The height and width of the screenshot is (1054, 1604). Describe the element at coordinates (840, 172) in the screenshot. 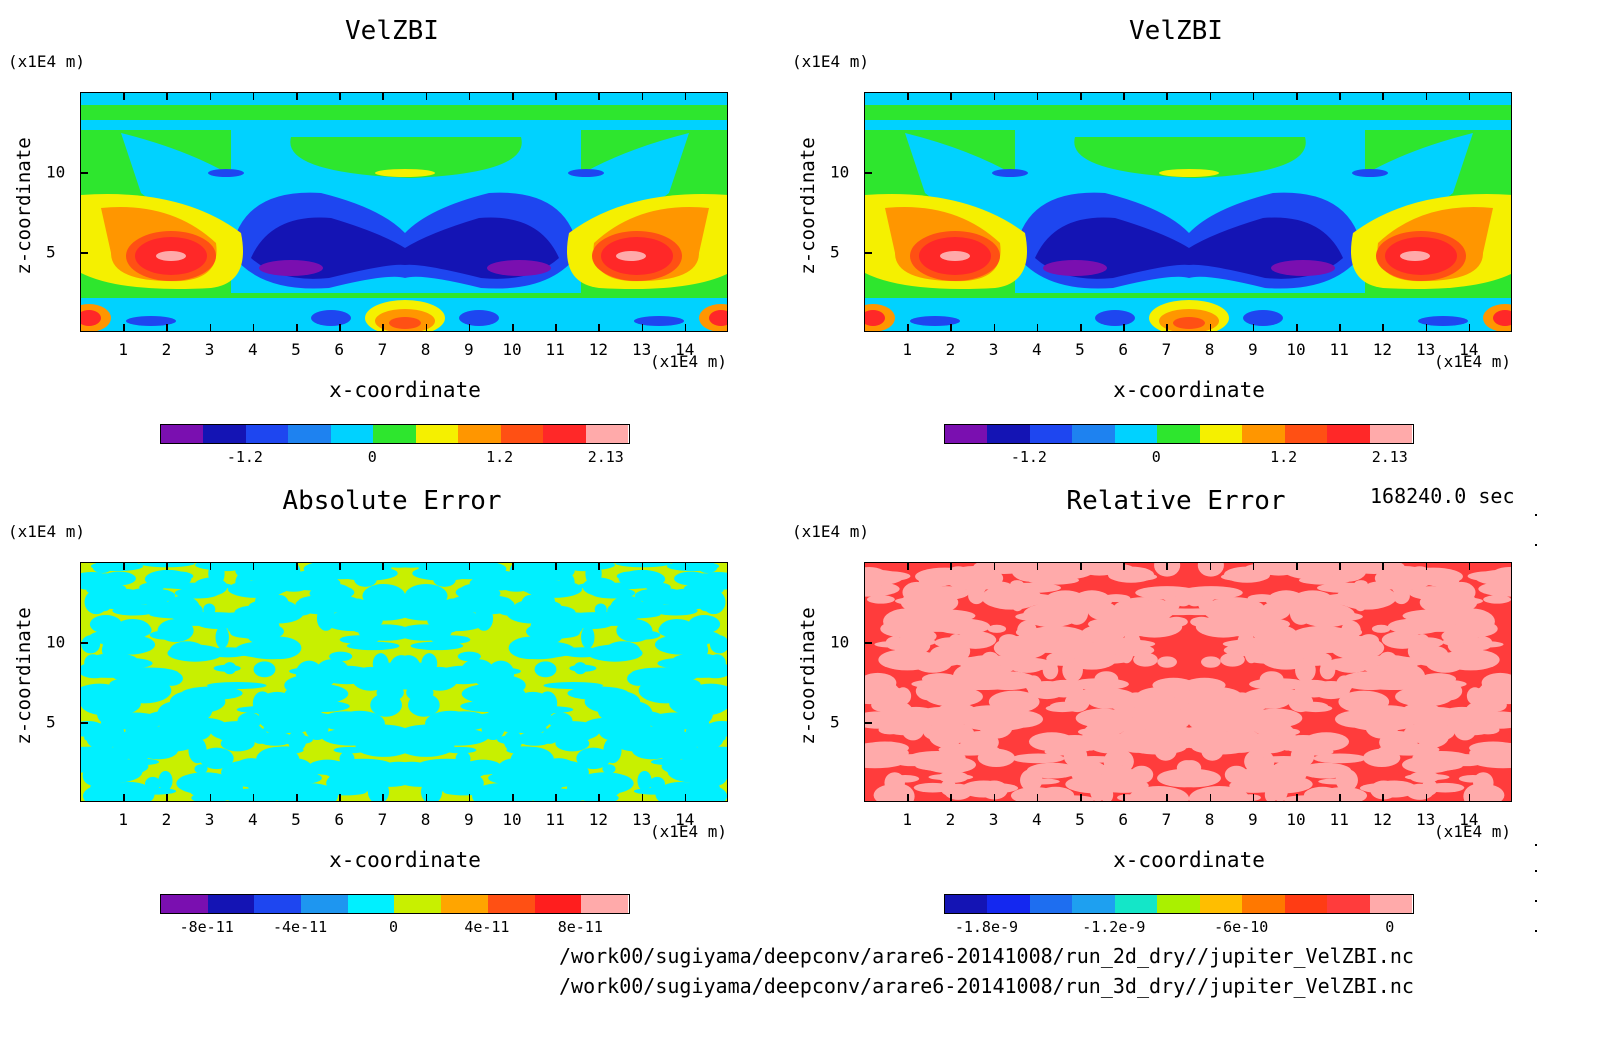

I see `y-tick-label: 10` at that location.